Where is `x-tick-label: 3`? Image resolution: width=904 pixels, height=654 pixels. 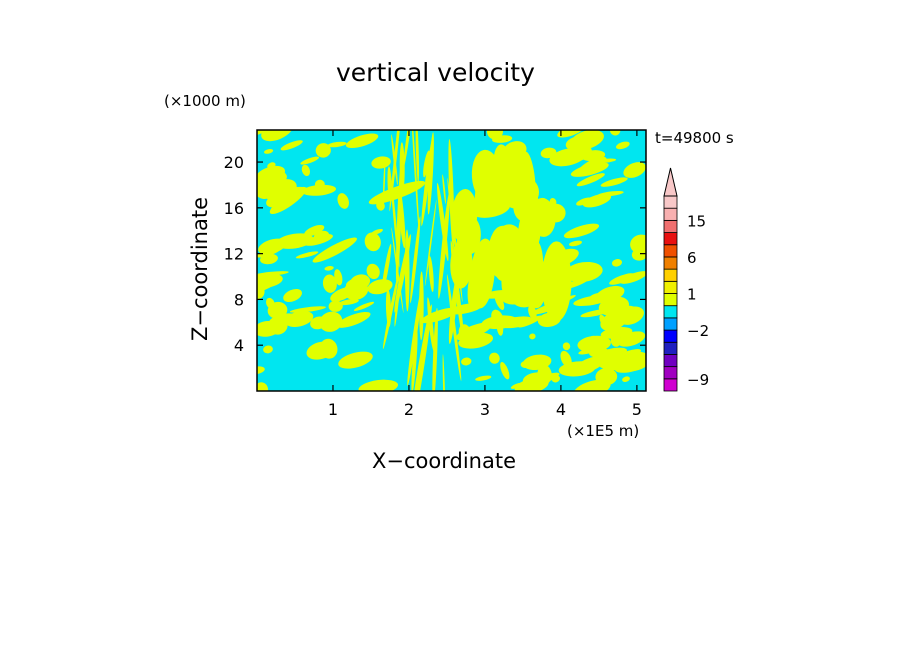
x-tick-label: 3 is located at coordinates (485, 409).